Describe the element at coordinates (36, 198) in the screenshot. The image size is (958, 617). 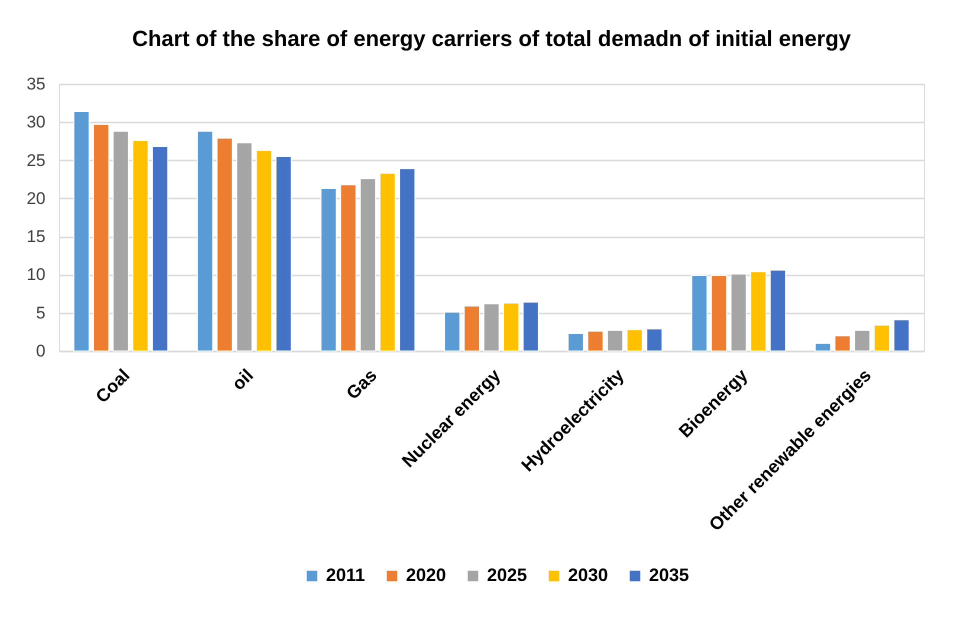
I see `y-tick-label: 20` at that location.